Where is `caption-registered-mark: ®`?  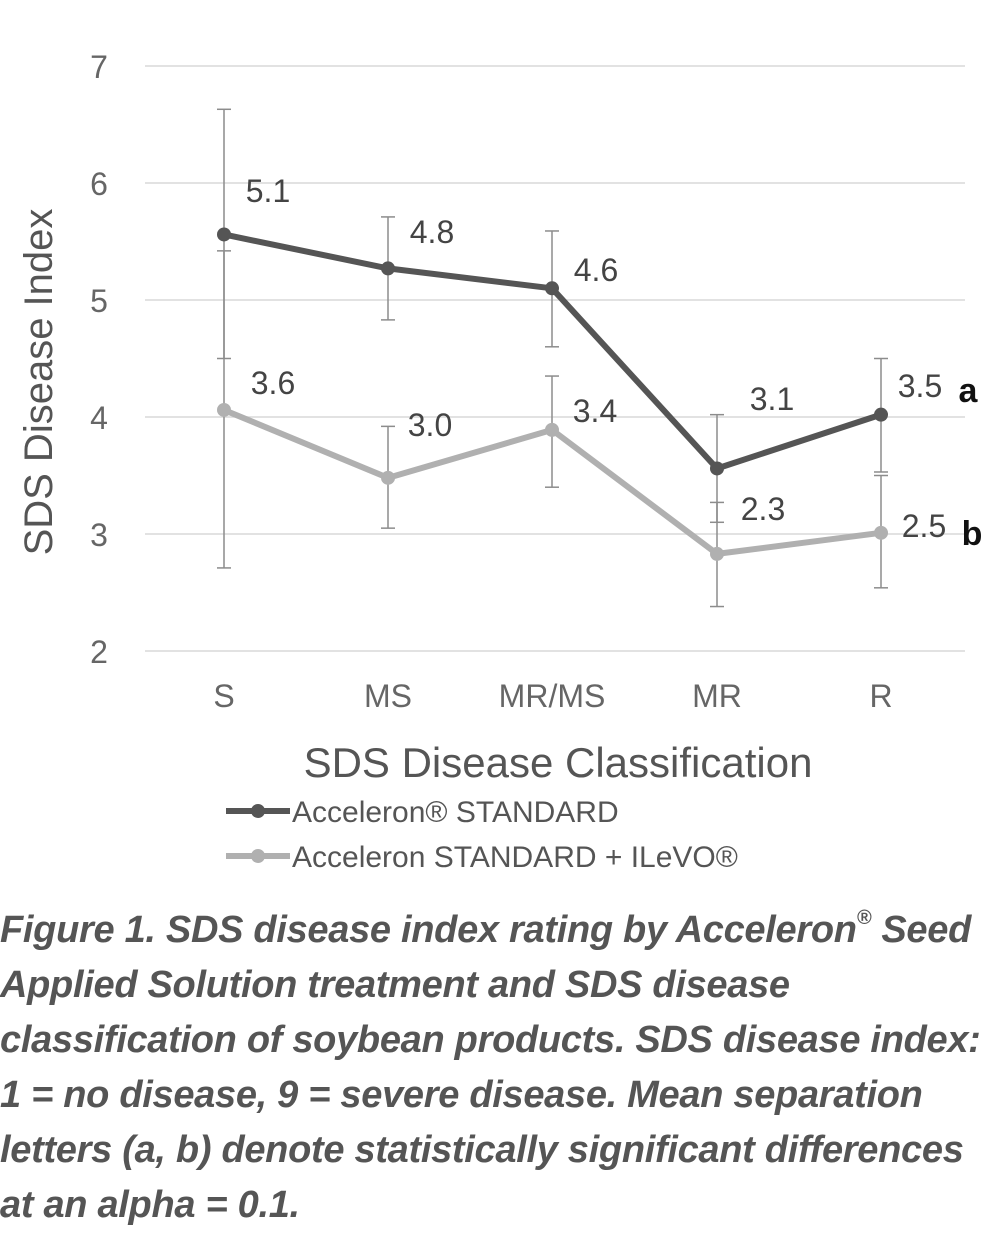 caption-registered-mark: ® is located at coordinates (864, 918).